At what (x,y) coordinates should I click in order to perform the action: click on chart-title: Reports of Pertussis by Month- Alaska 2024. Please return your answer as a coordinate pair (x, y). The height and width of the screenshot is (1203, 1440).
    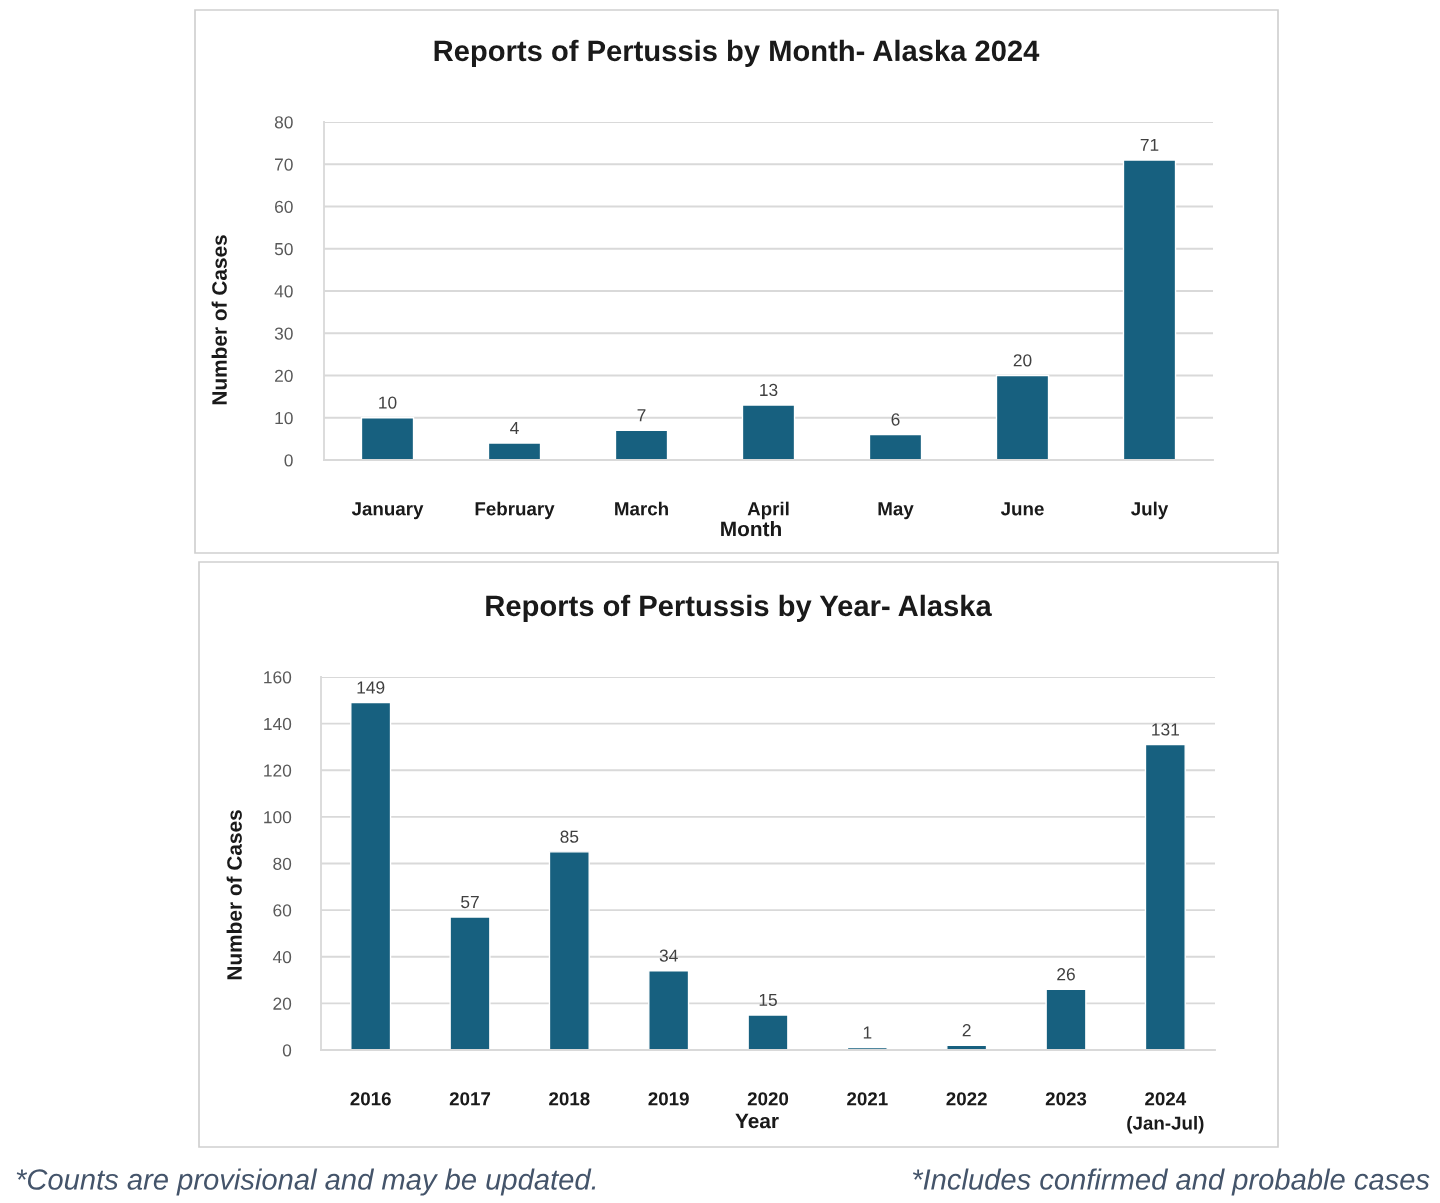
    Looking at the image, I should click on (737, 53).